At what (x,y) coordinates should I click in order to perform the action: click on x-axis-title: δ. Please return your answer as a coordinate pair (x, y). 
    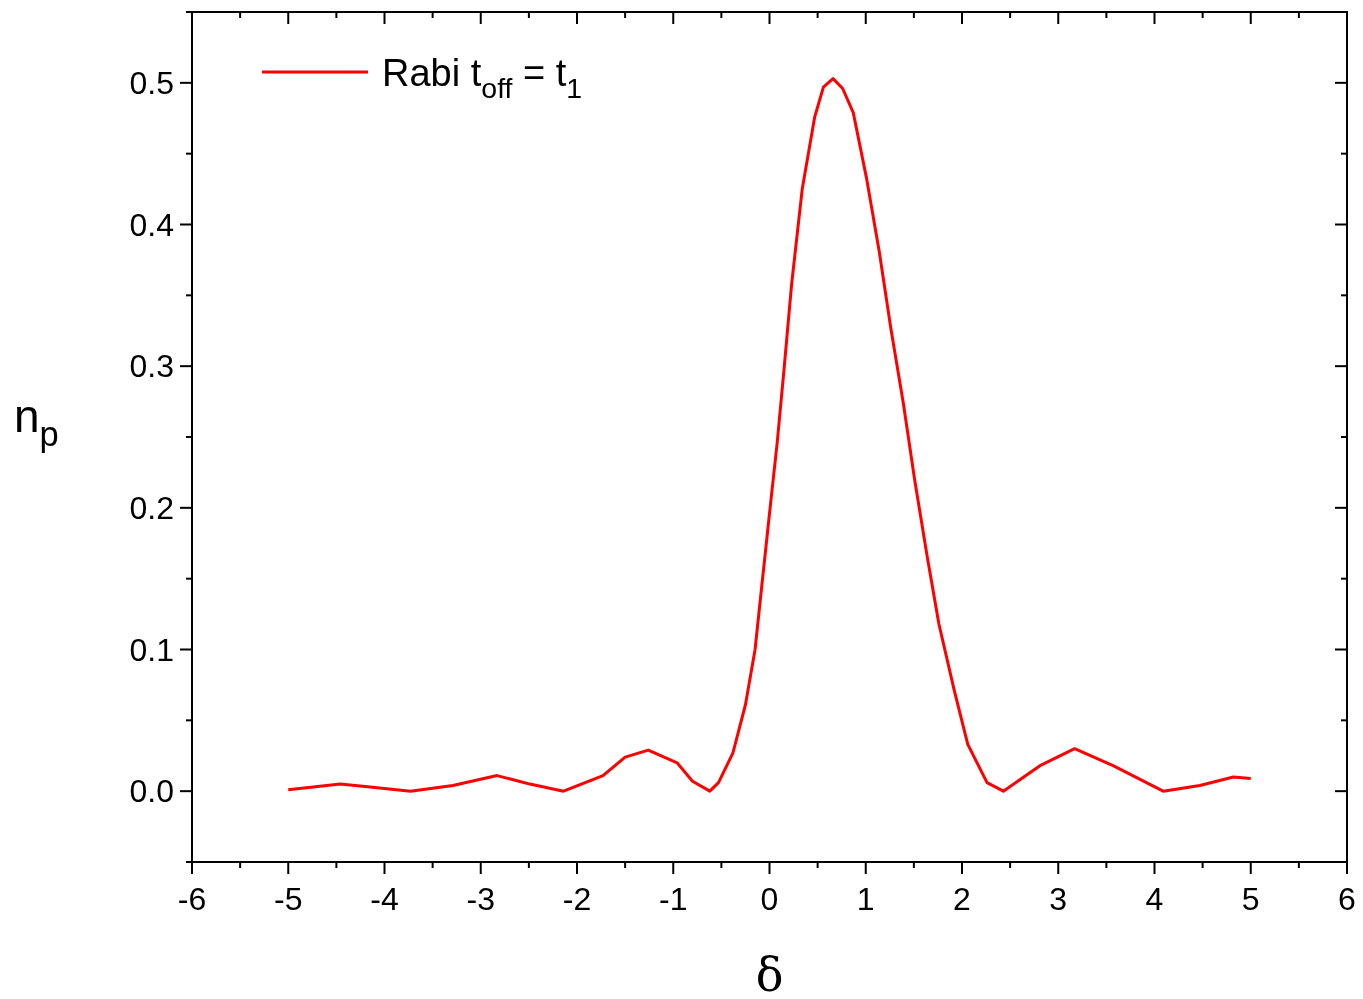
    Looking at the image, I should click on (769, 973).